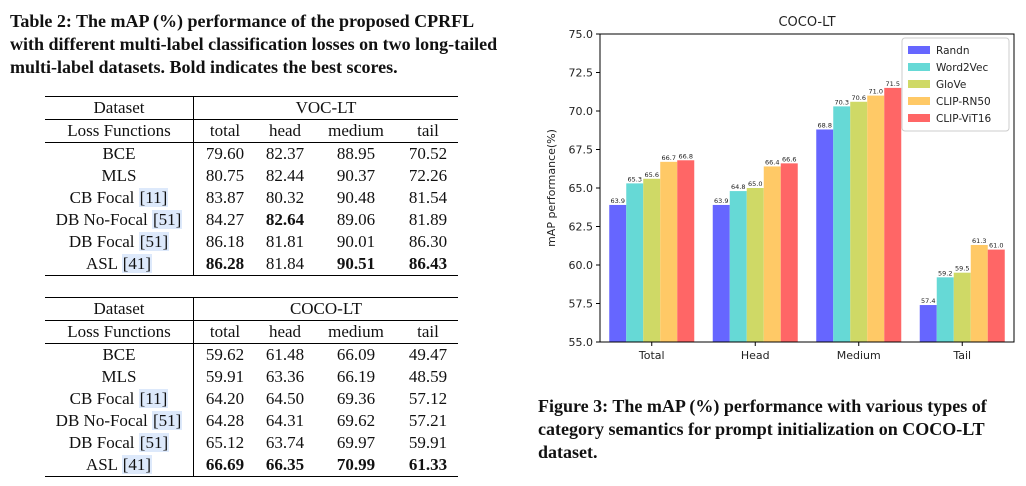 The image size is (1026, 486). What do you see at coordinates (428, 219) in the screenshot?
I see `value-cell: 81.89` at bounding box center [428, 219].